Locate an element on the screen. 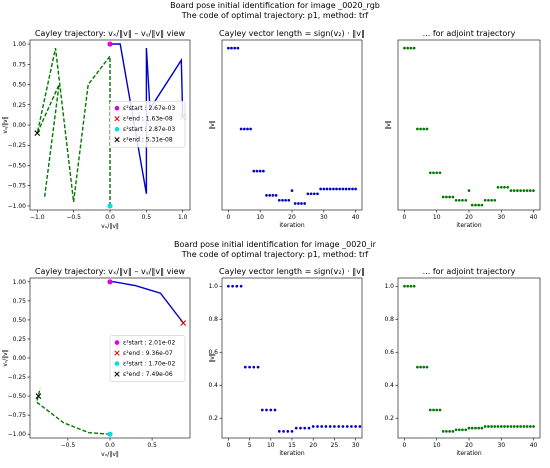 This screenshot has height=468, width=550. x-tick-label: −1.0 is located at coordinates (37, 217).